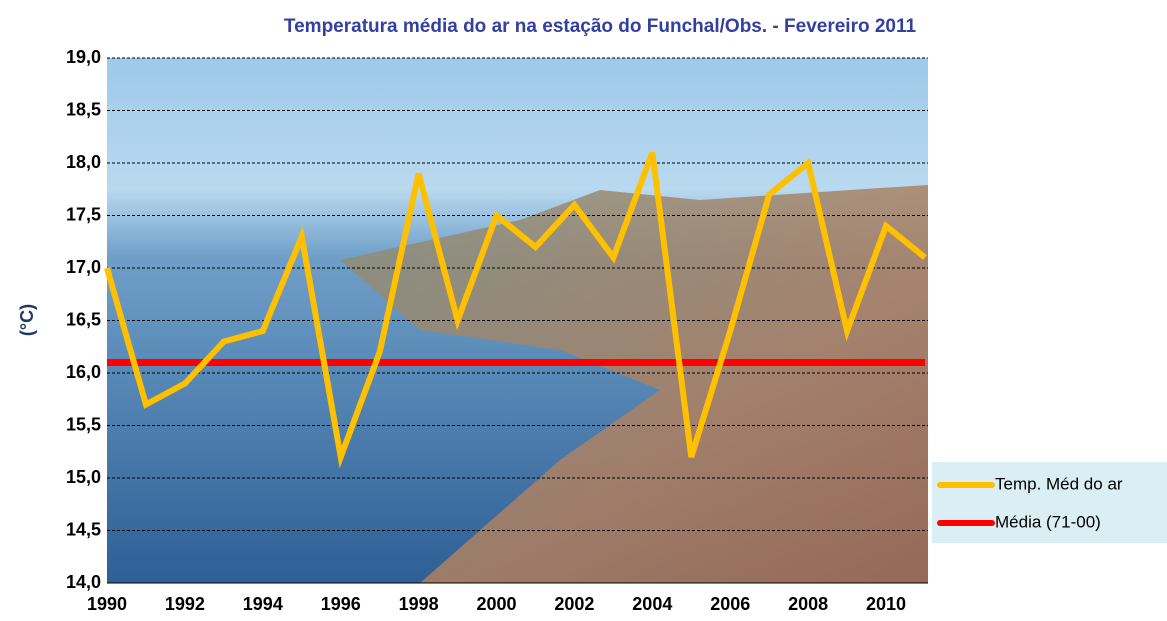  I want to click on x-tick-label: 2004, so click(652, 604).